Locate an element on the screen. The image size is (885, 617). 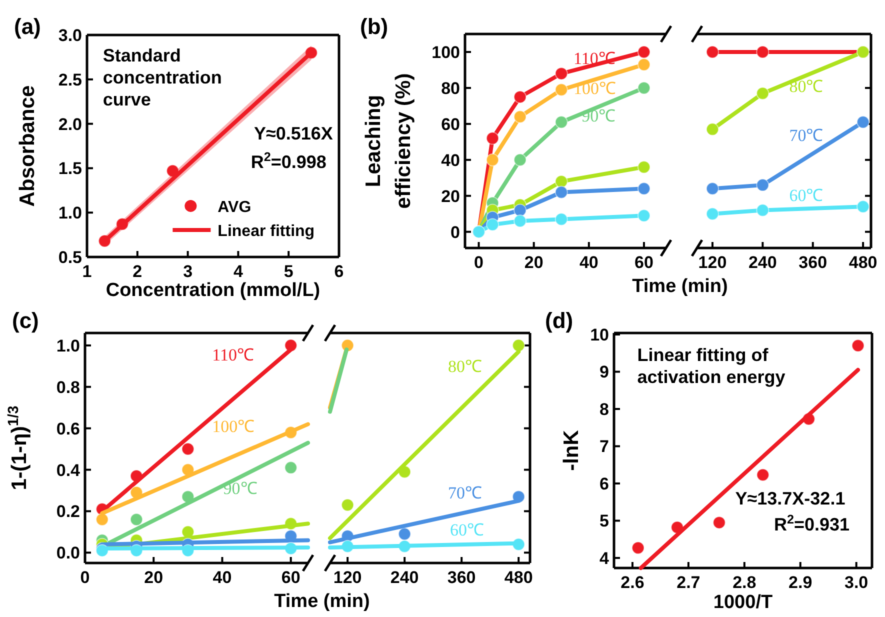
y-tick-label: 20 is located at coordinates (450, 196).